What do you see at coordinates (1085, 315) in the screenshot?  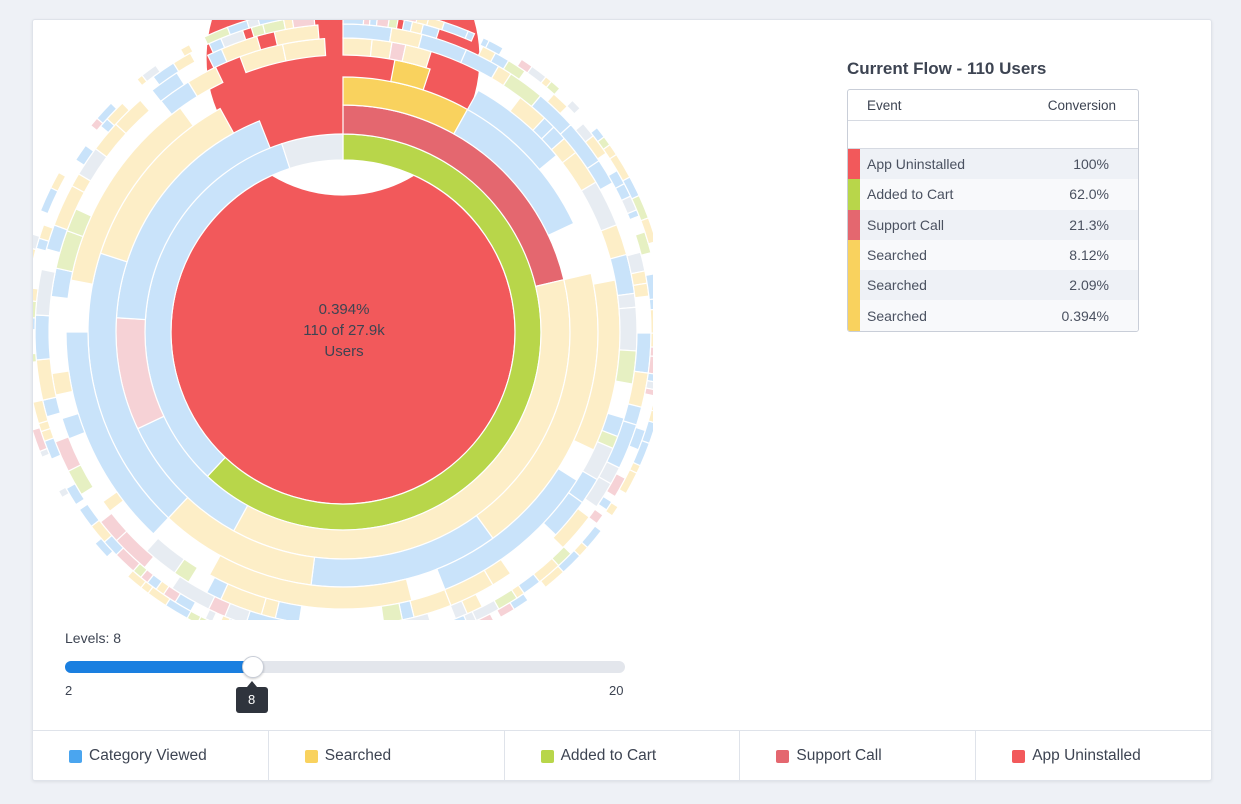 I see `flow-row-conversion: 0.394%` at bounding box center [1085, 315].